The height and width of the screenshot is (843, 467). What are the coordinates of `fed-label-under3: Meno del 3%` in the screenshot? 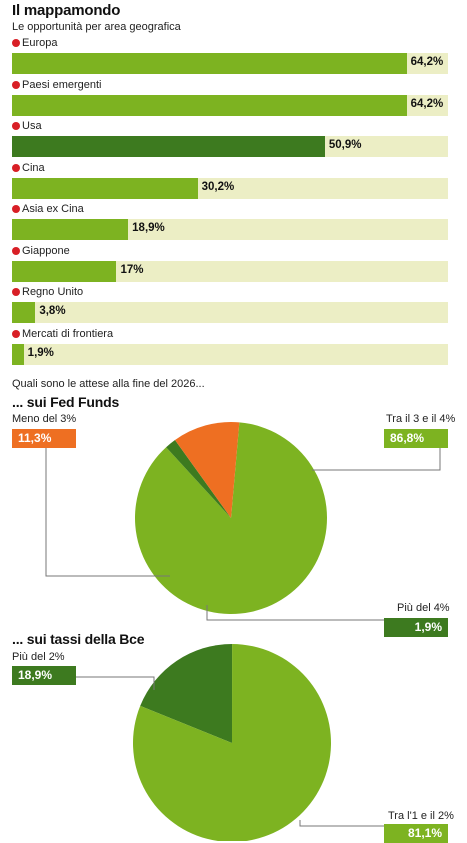 It's located at (44, 419).